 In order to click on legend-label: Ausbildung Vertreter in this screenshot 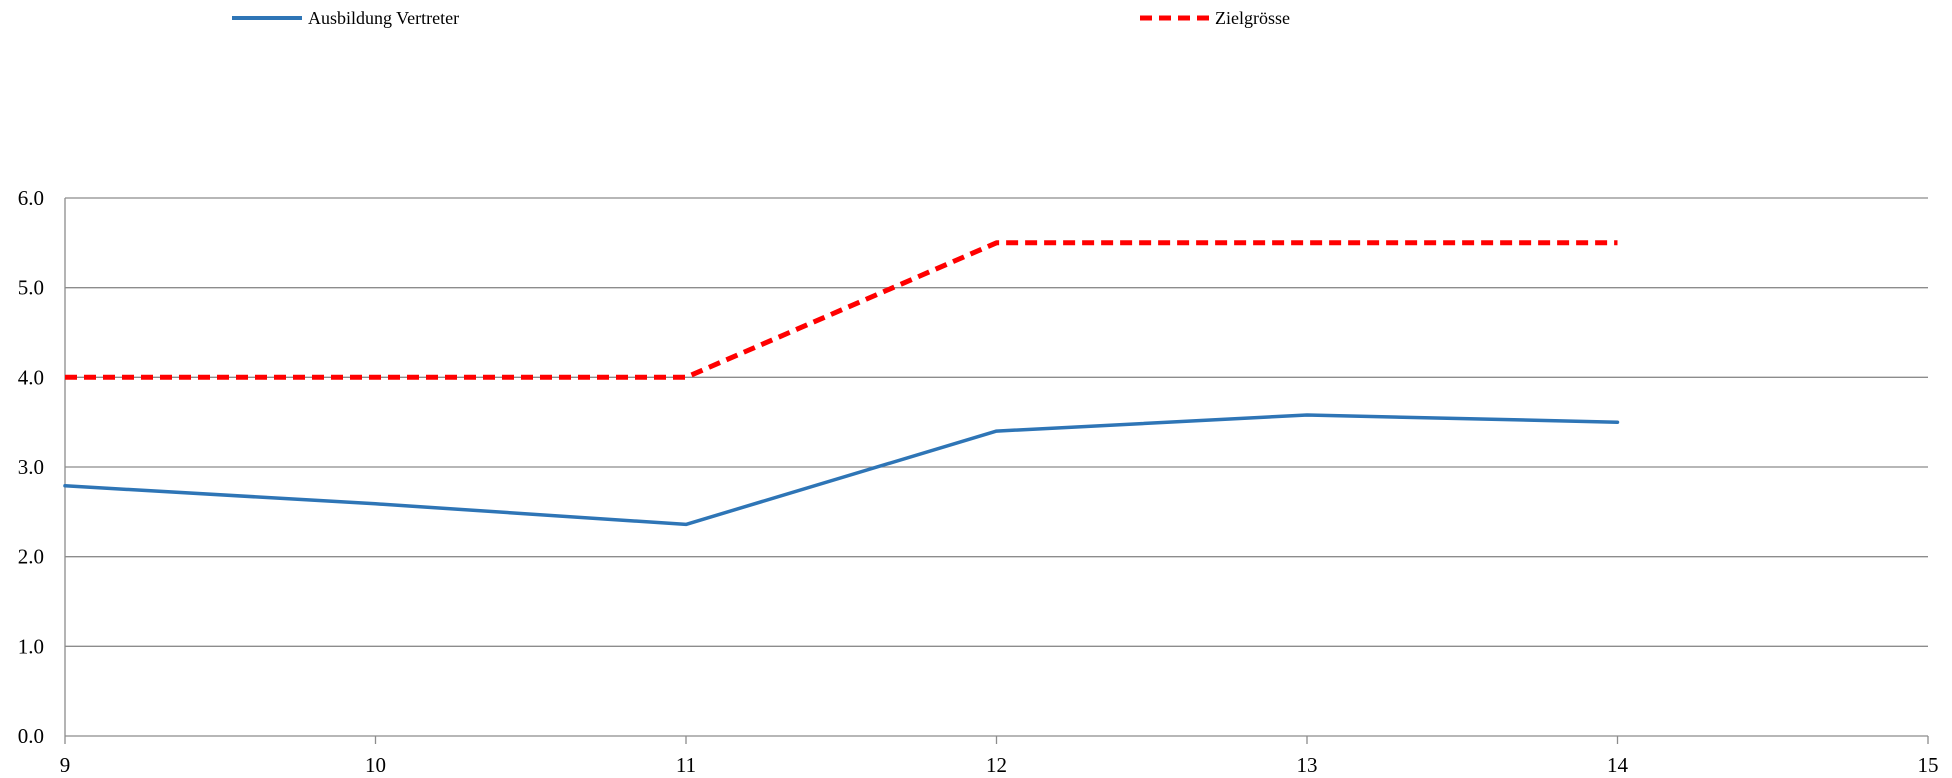, I will do `click(383, 18)`.